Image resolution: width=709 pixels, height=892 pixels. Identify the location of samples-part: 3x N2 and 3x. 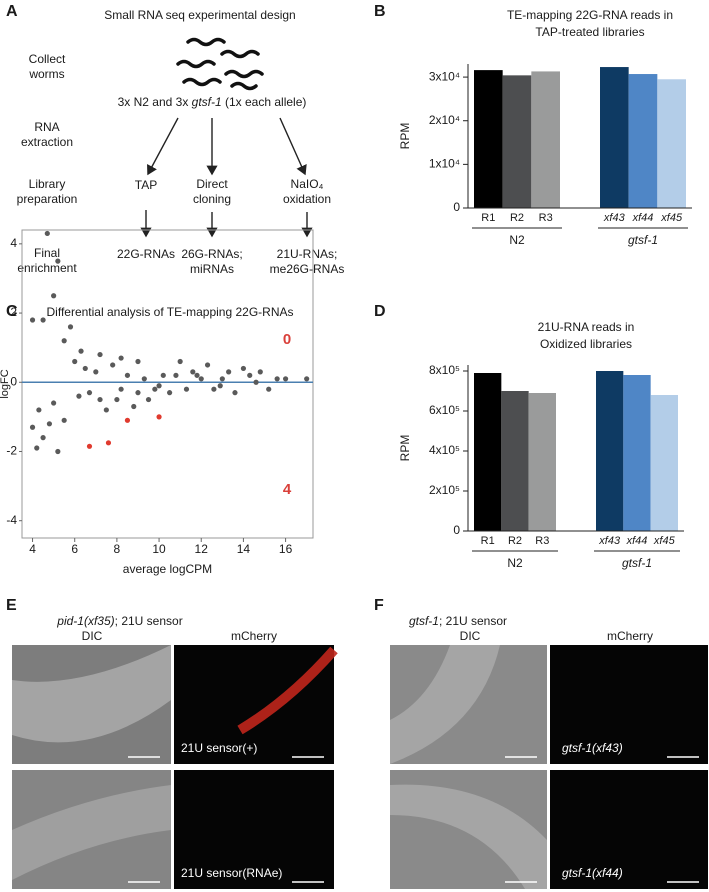
(155, 102).